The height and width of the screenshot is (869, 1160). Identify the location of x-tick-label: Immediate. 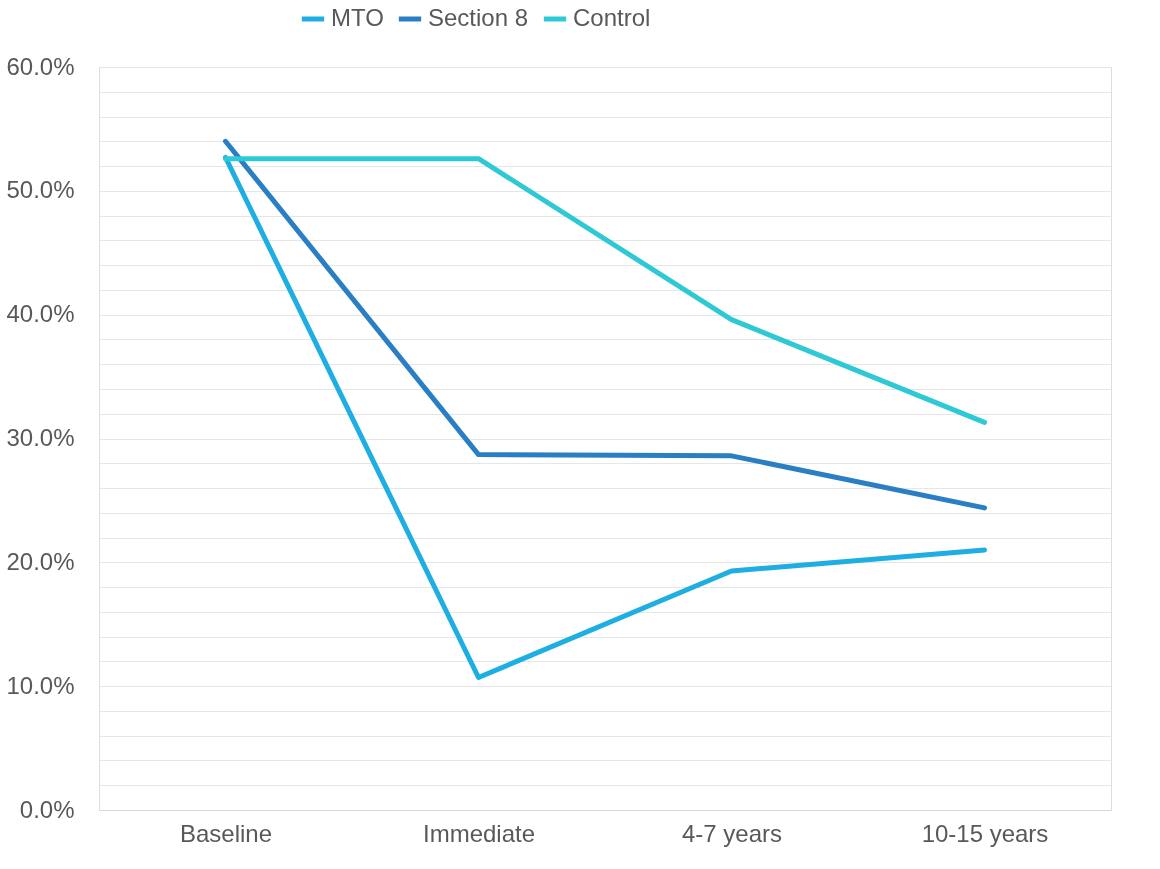
(479, 833).